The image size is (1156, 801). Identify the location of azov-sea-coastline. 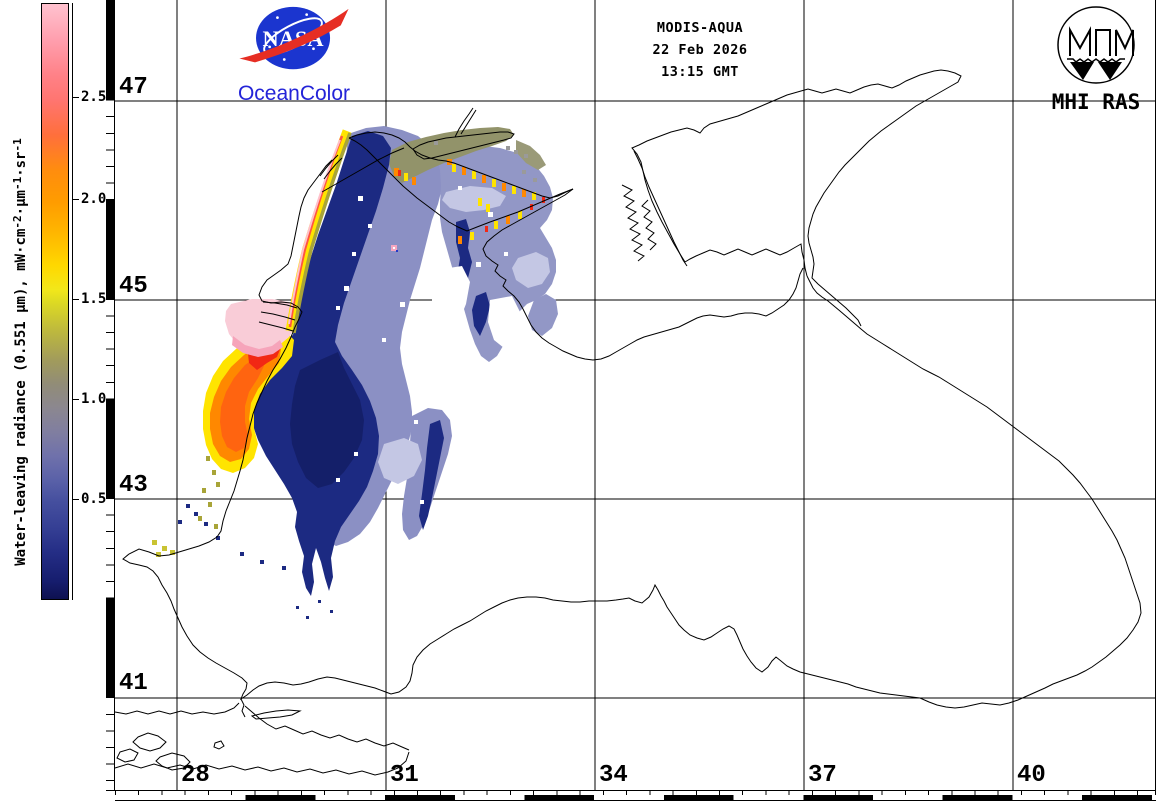
(796, 198).